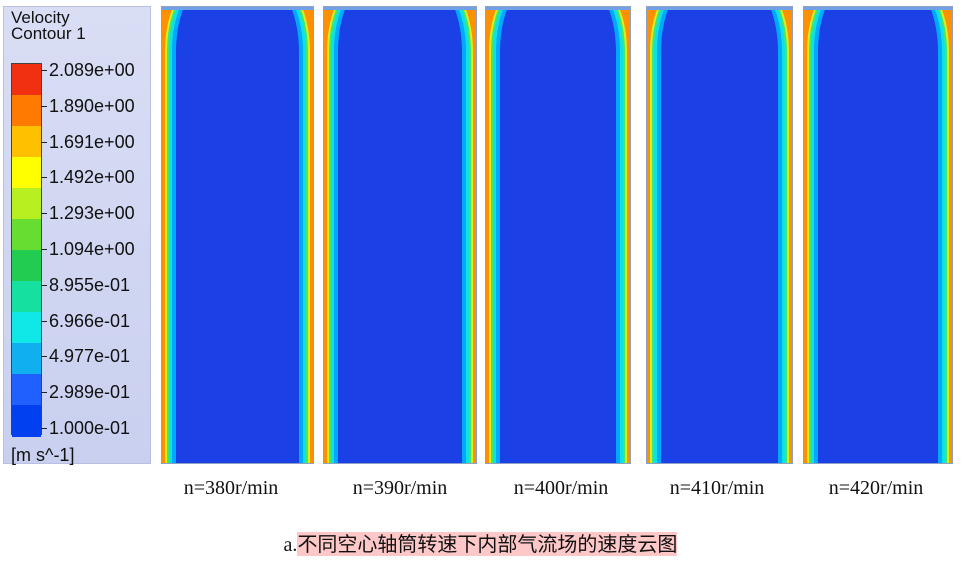 The width and height of the screenshot is (961, 563). I want to click on legend-title: Velocity Contour 1, so click(48, 25).